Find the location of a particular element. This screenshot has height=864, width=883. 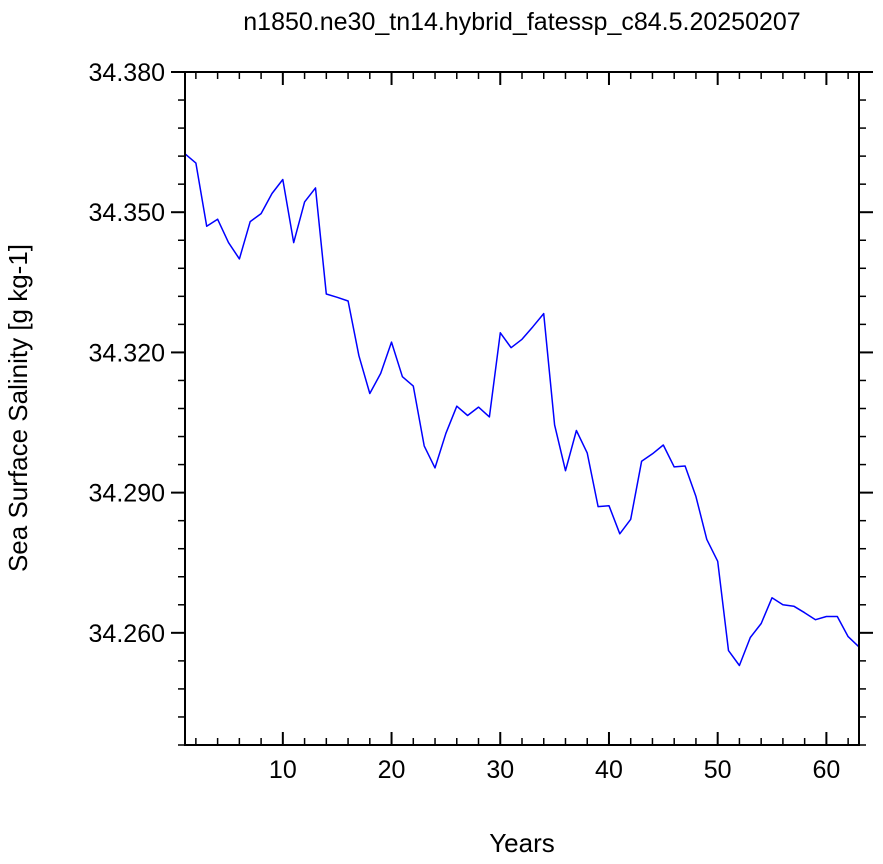

x-tick-label: 10 is located at coordinates (283, 770).